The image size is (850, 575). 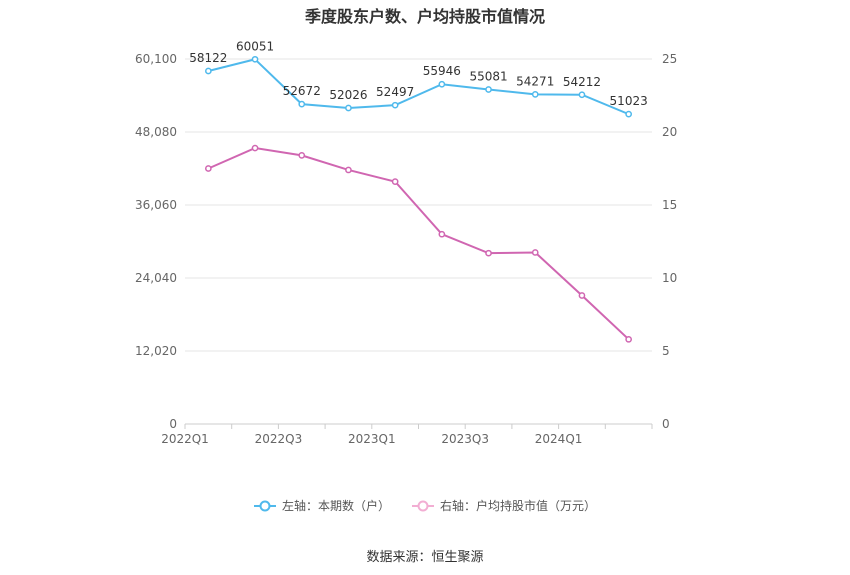 I want to click on data-label: 52497, so click(x=395, y=92).